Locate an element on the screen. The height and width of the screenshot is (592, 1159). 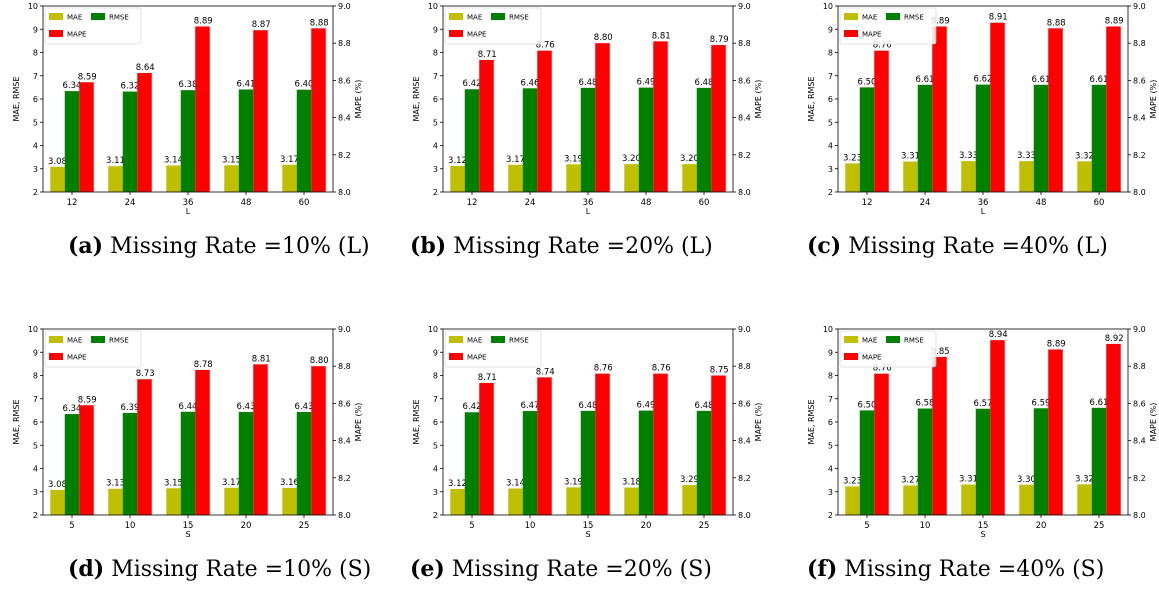
data-label-mape: 8.59 is located at coordinates (87, 77).